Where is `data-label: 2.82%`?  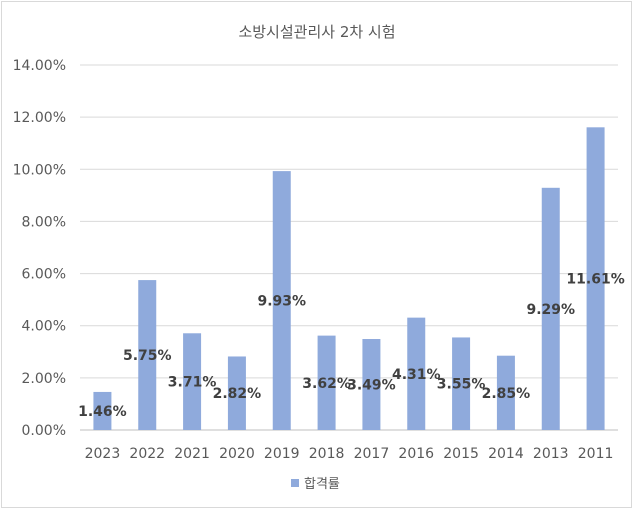 data-label: 2.82% is located at coordinates (237, 394).